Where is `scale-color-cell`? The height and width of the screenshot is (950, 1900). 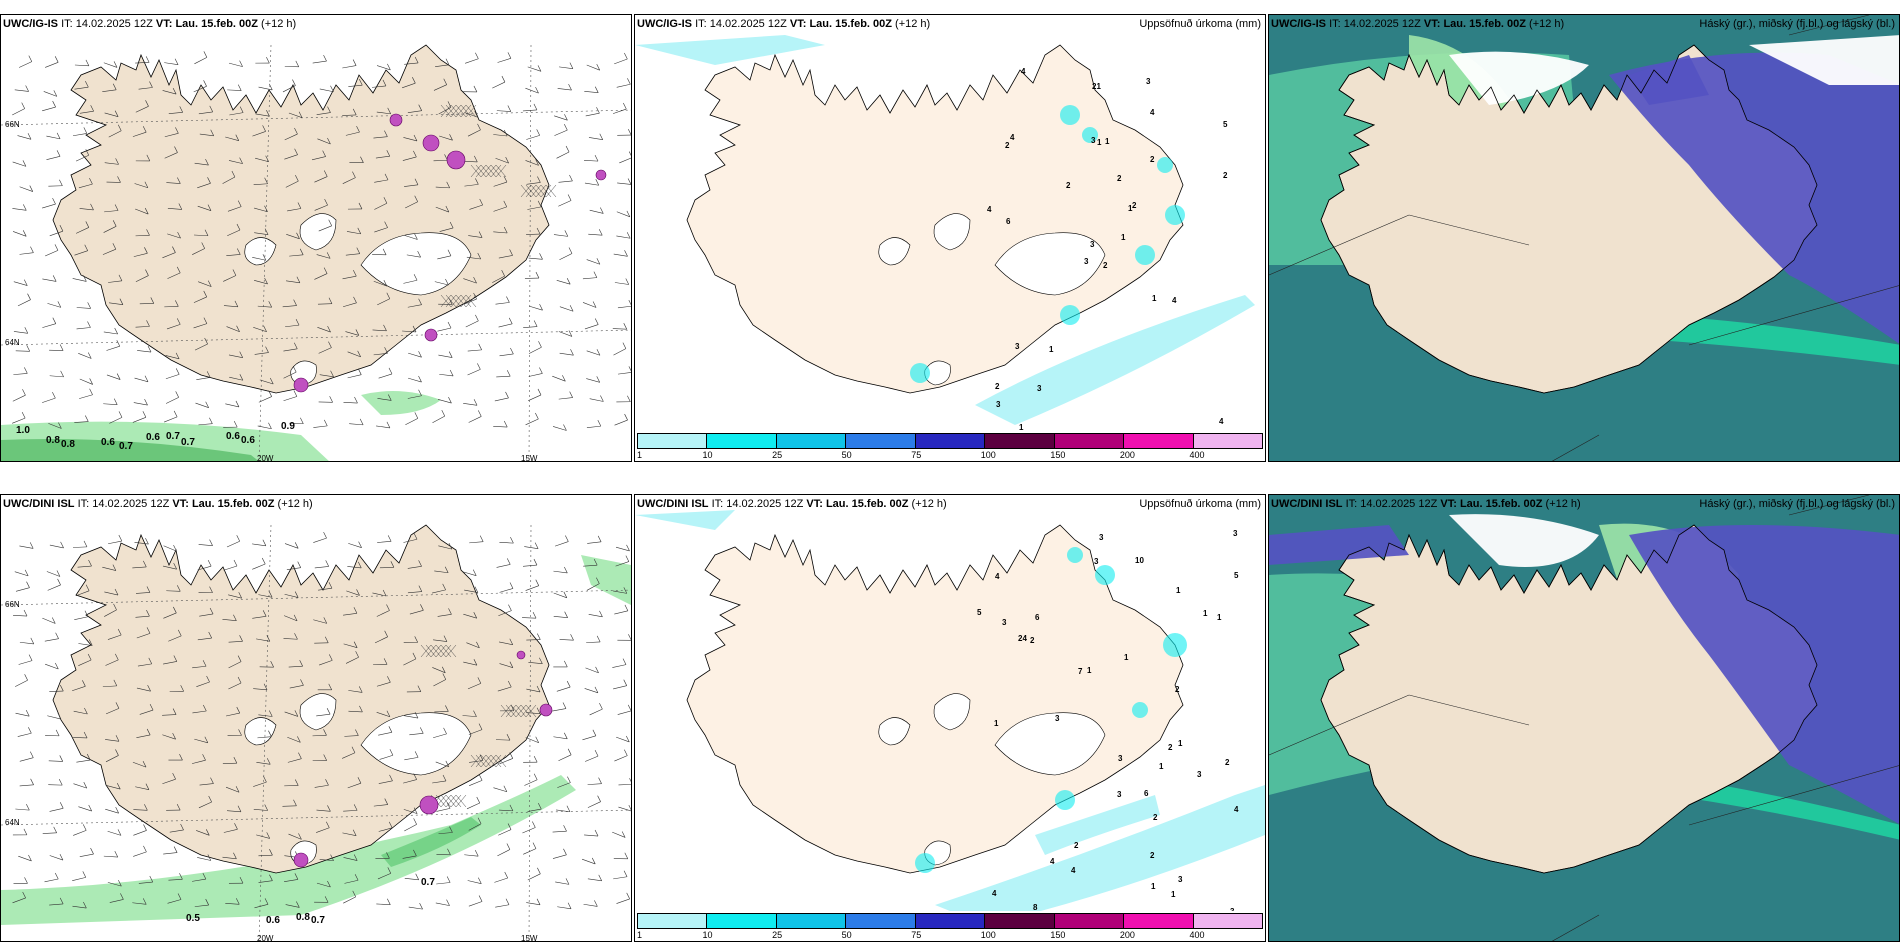 scale-color-cell is located at coordinates (881, 921).